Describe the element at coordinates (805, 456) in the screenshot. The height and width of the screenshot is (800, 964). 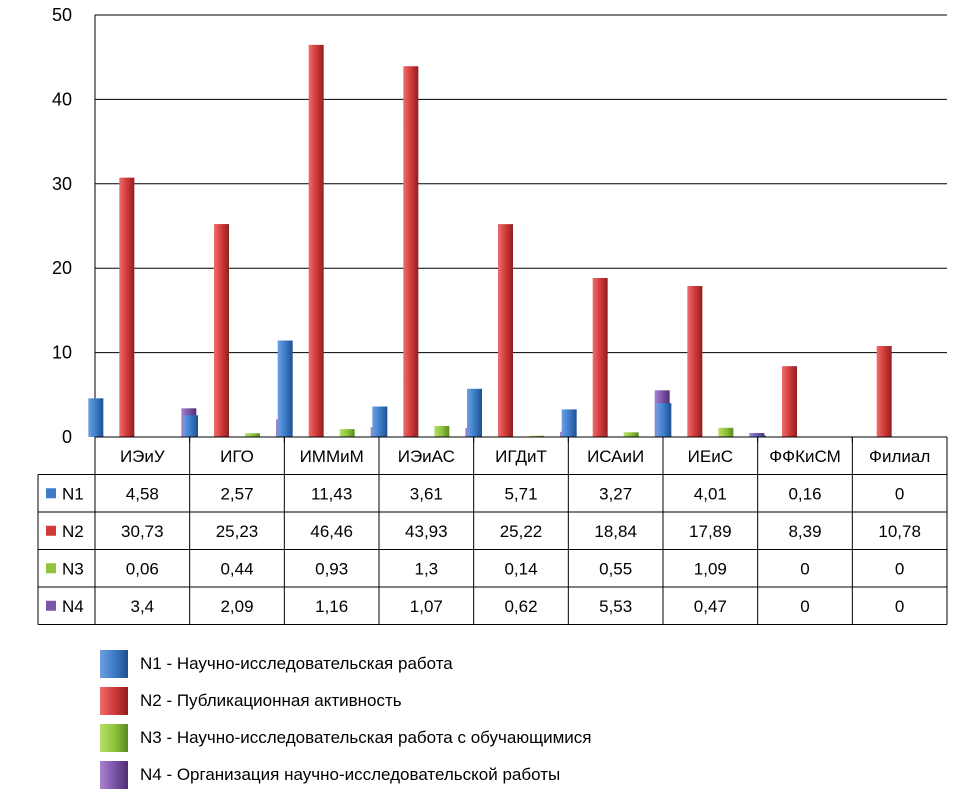
I see `category-label: ФФКиСМ` at that location.